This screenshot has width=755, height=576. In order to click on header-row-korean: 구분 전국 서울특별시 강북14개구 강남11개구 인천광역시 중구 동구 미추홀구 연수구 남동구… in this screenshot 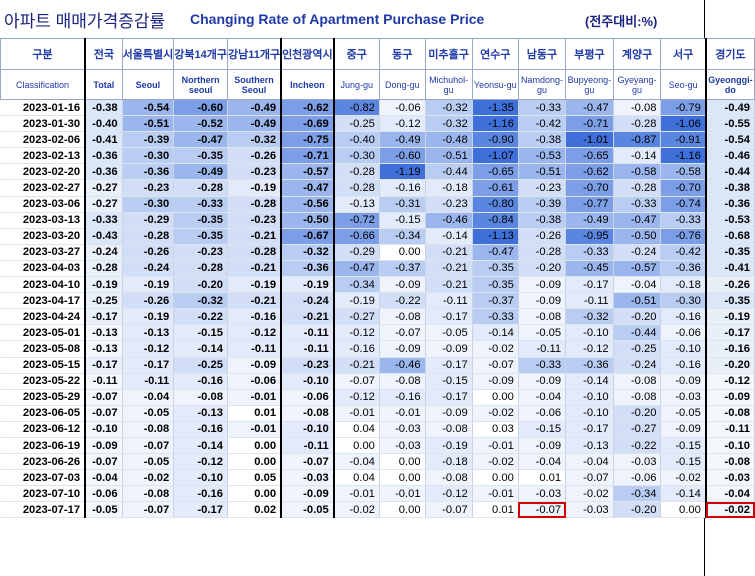, I will do `click(377, 54)`.